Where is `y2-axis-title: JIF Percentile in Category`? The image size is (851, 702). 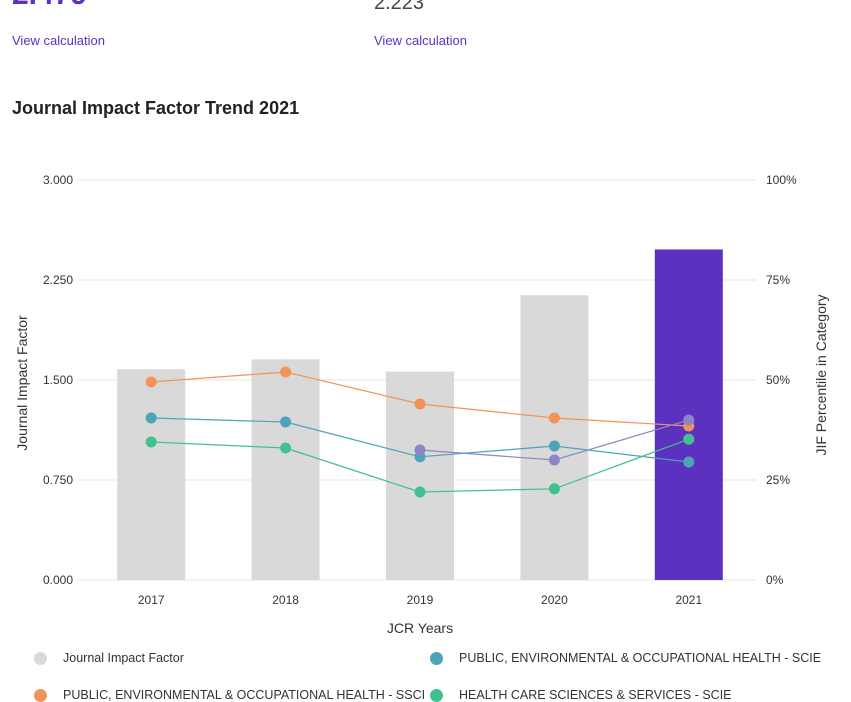 y2-axis-title: JIF Percentile in Category is located at coordinates (821, 374).